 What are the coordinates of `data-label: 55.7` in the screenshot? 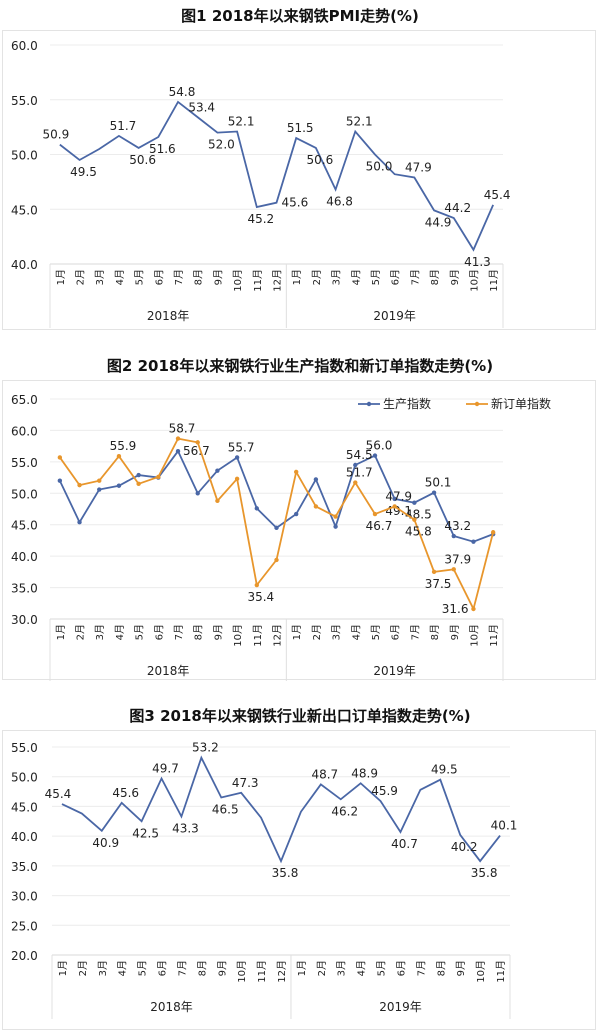 It's located at (241, 447).